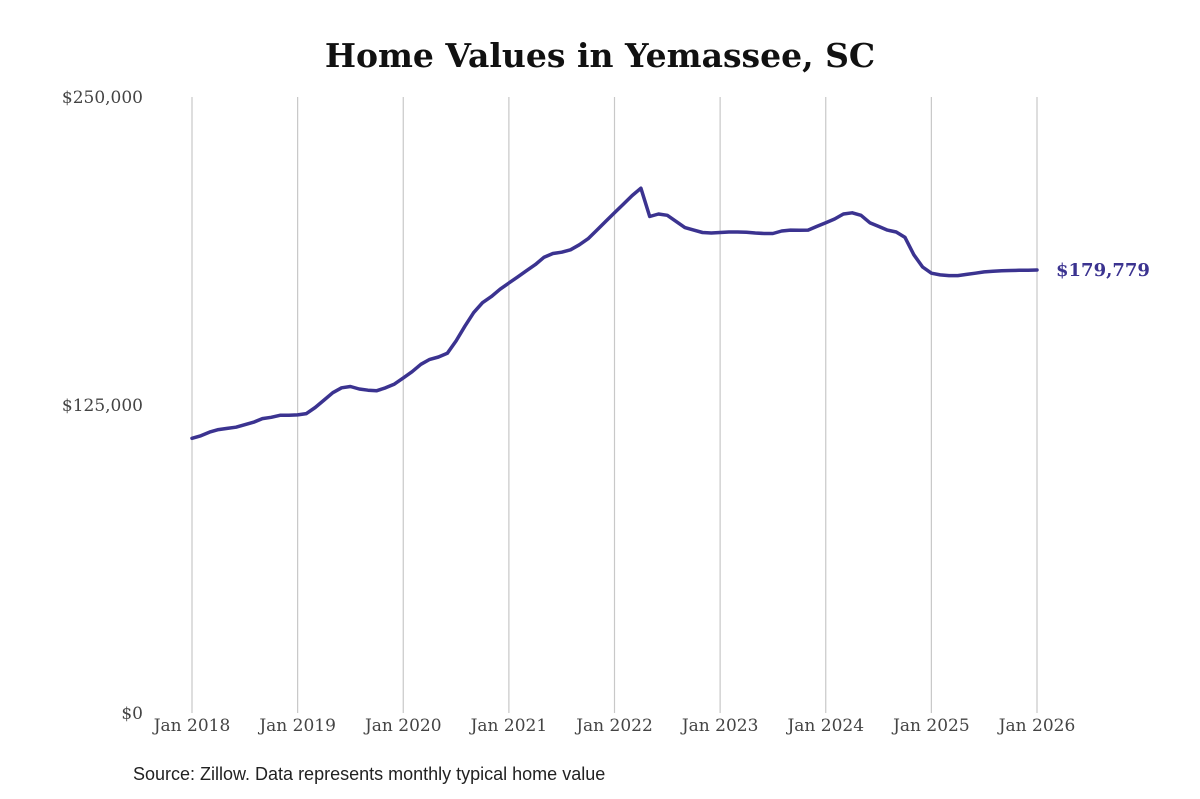 This screenshot has width=1200, height=799. What do you see at coordinates (296, 726) in the screenshot?
I see `x-tick-label: Jan 2019` at bounding box center [296, 726].